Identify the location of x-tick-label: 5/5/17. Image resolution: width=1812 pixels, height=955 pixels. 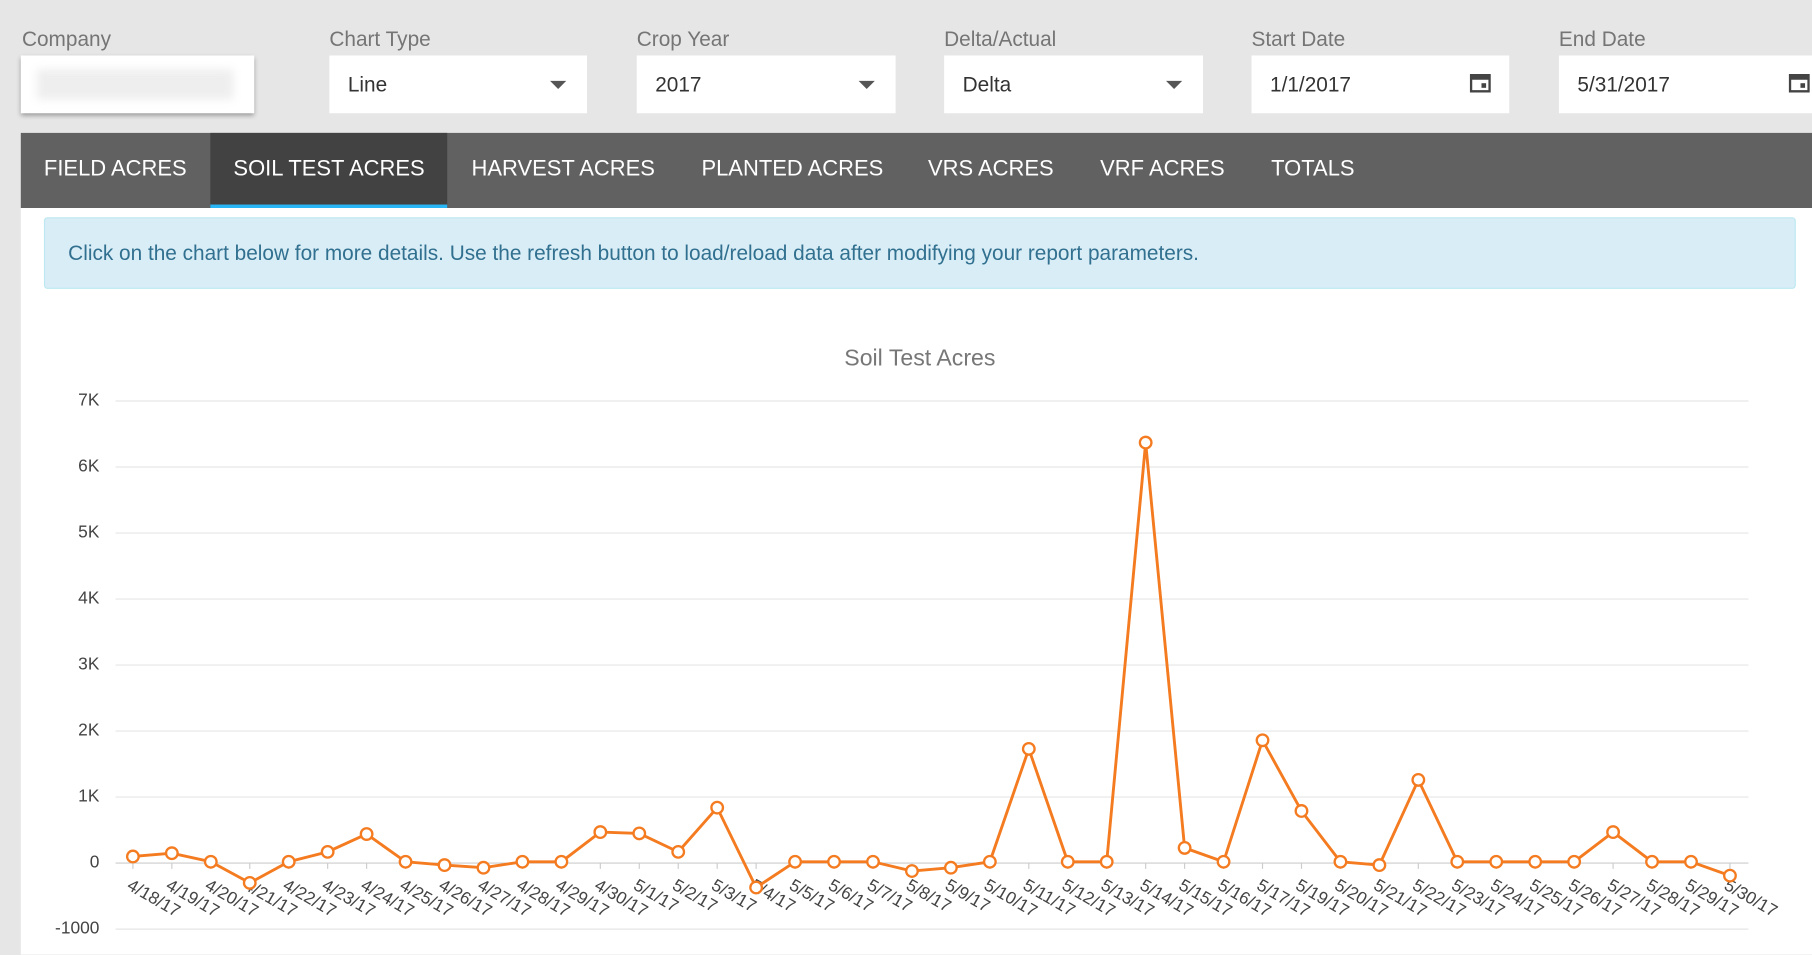
(812, 895).